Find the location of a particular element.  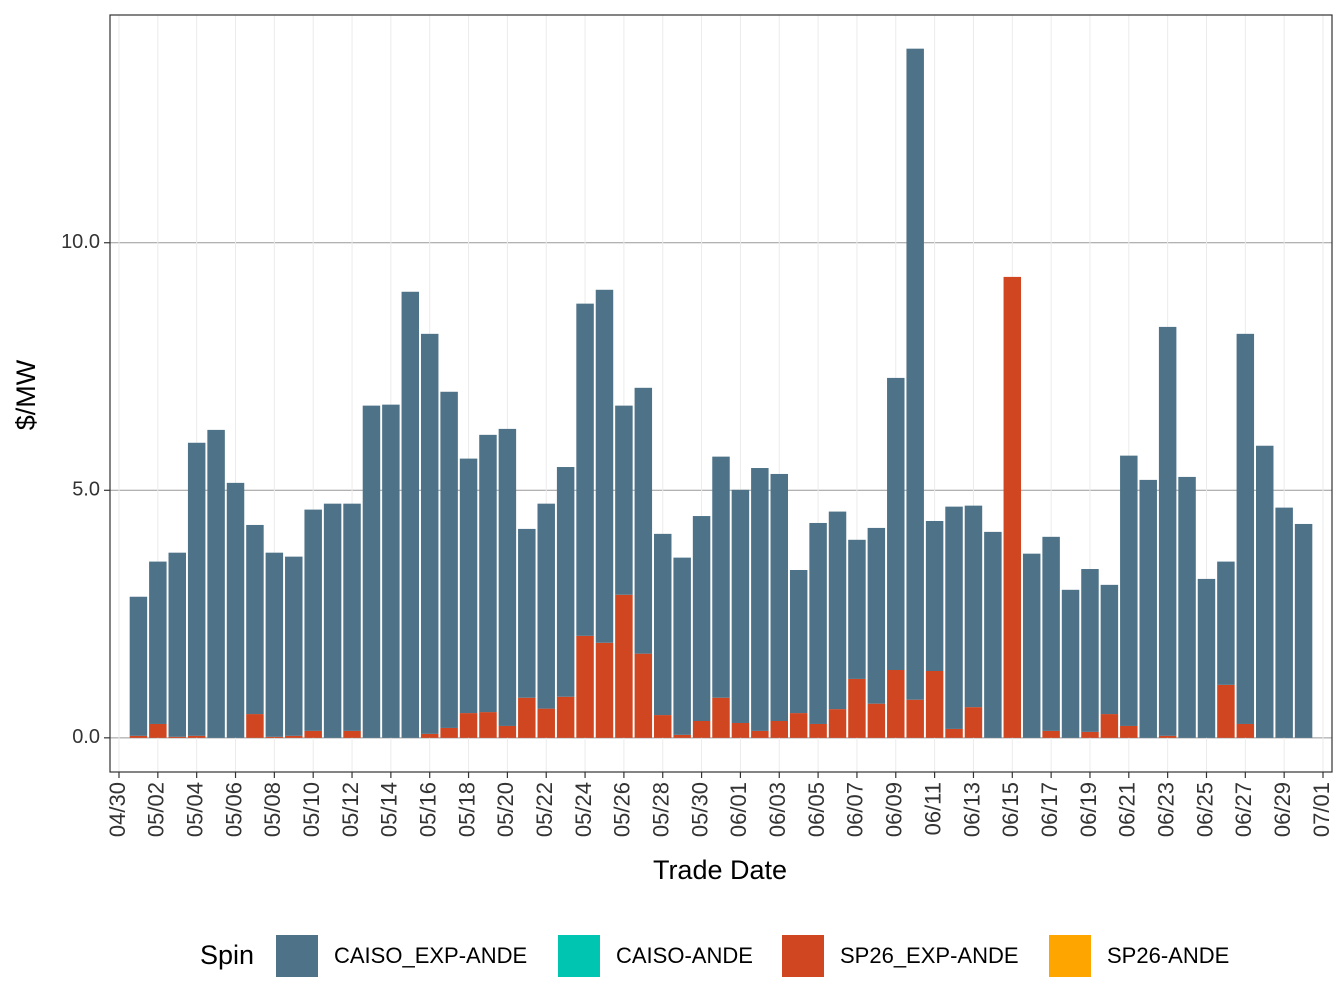

legend-label: SP26-ANDE is located at coordinates (1168, 955).